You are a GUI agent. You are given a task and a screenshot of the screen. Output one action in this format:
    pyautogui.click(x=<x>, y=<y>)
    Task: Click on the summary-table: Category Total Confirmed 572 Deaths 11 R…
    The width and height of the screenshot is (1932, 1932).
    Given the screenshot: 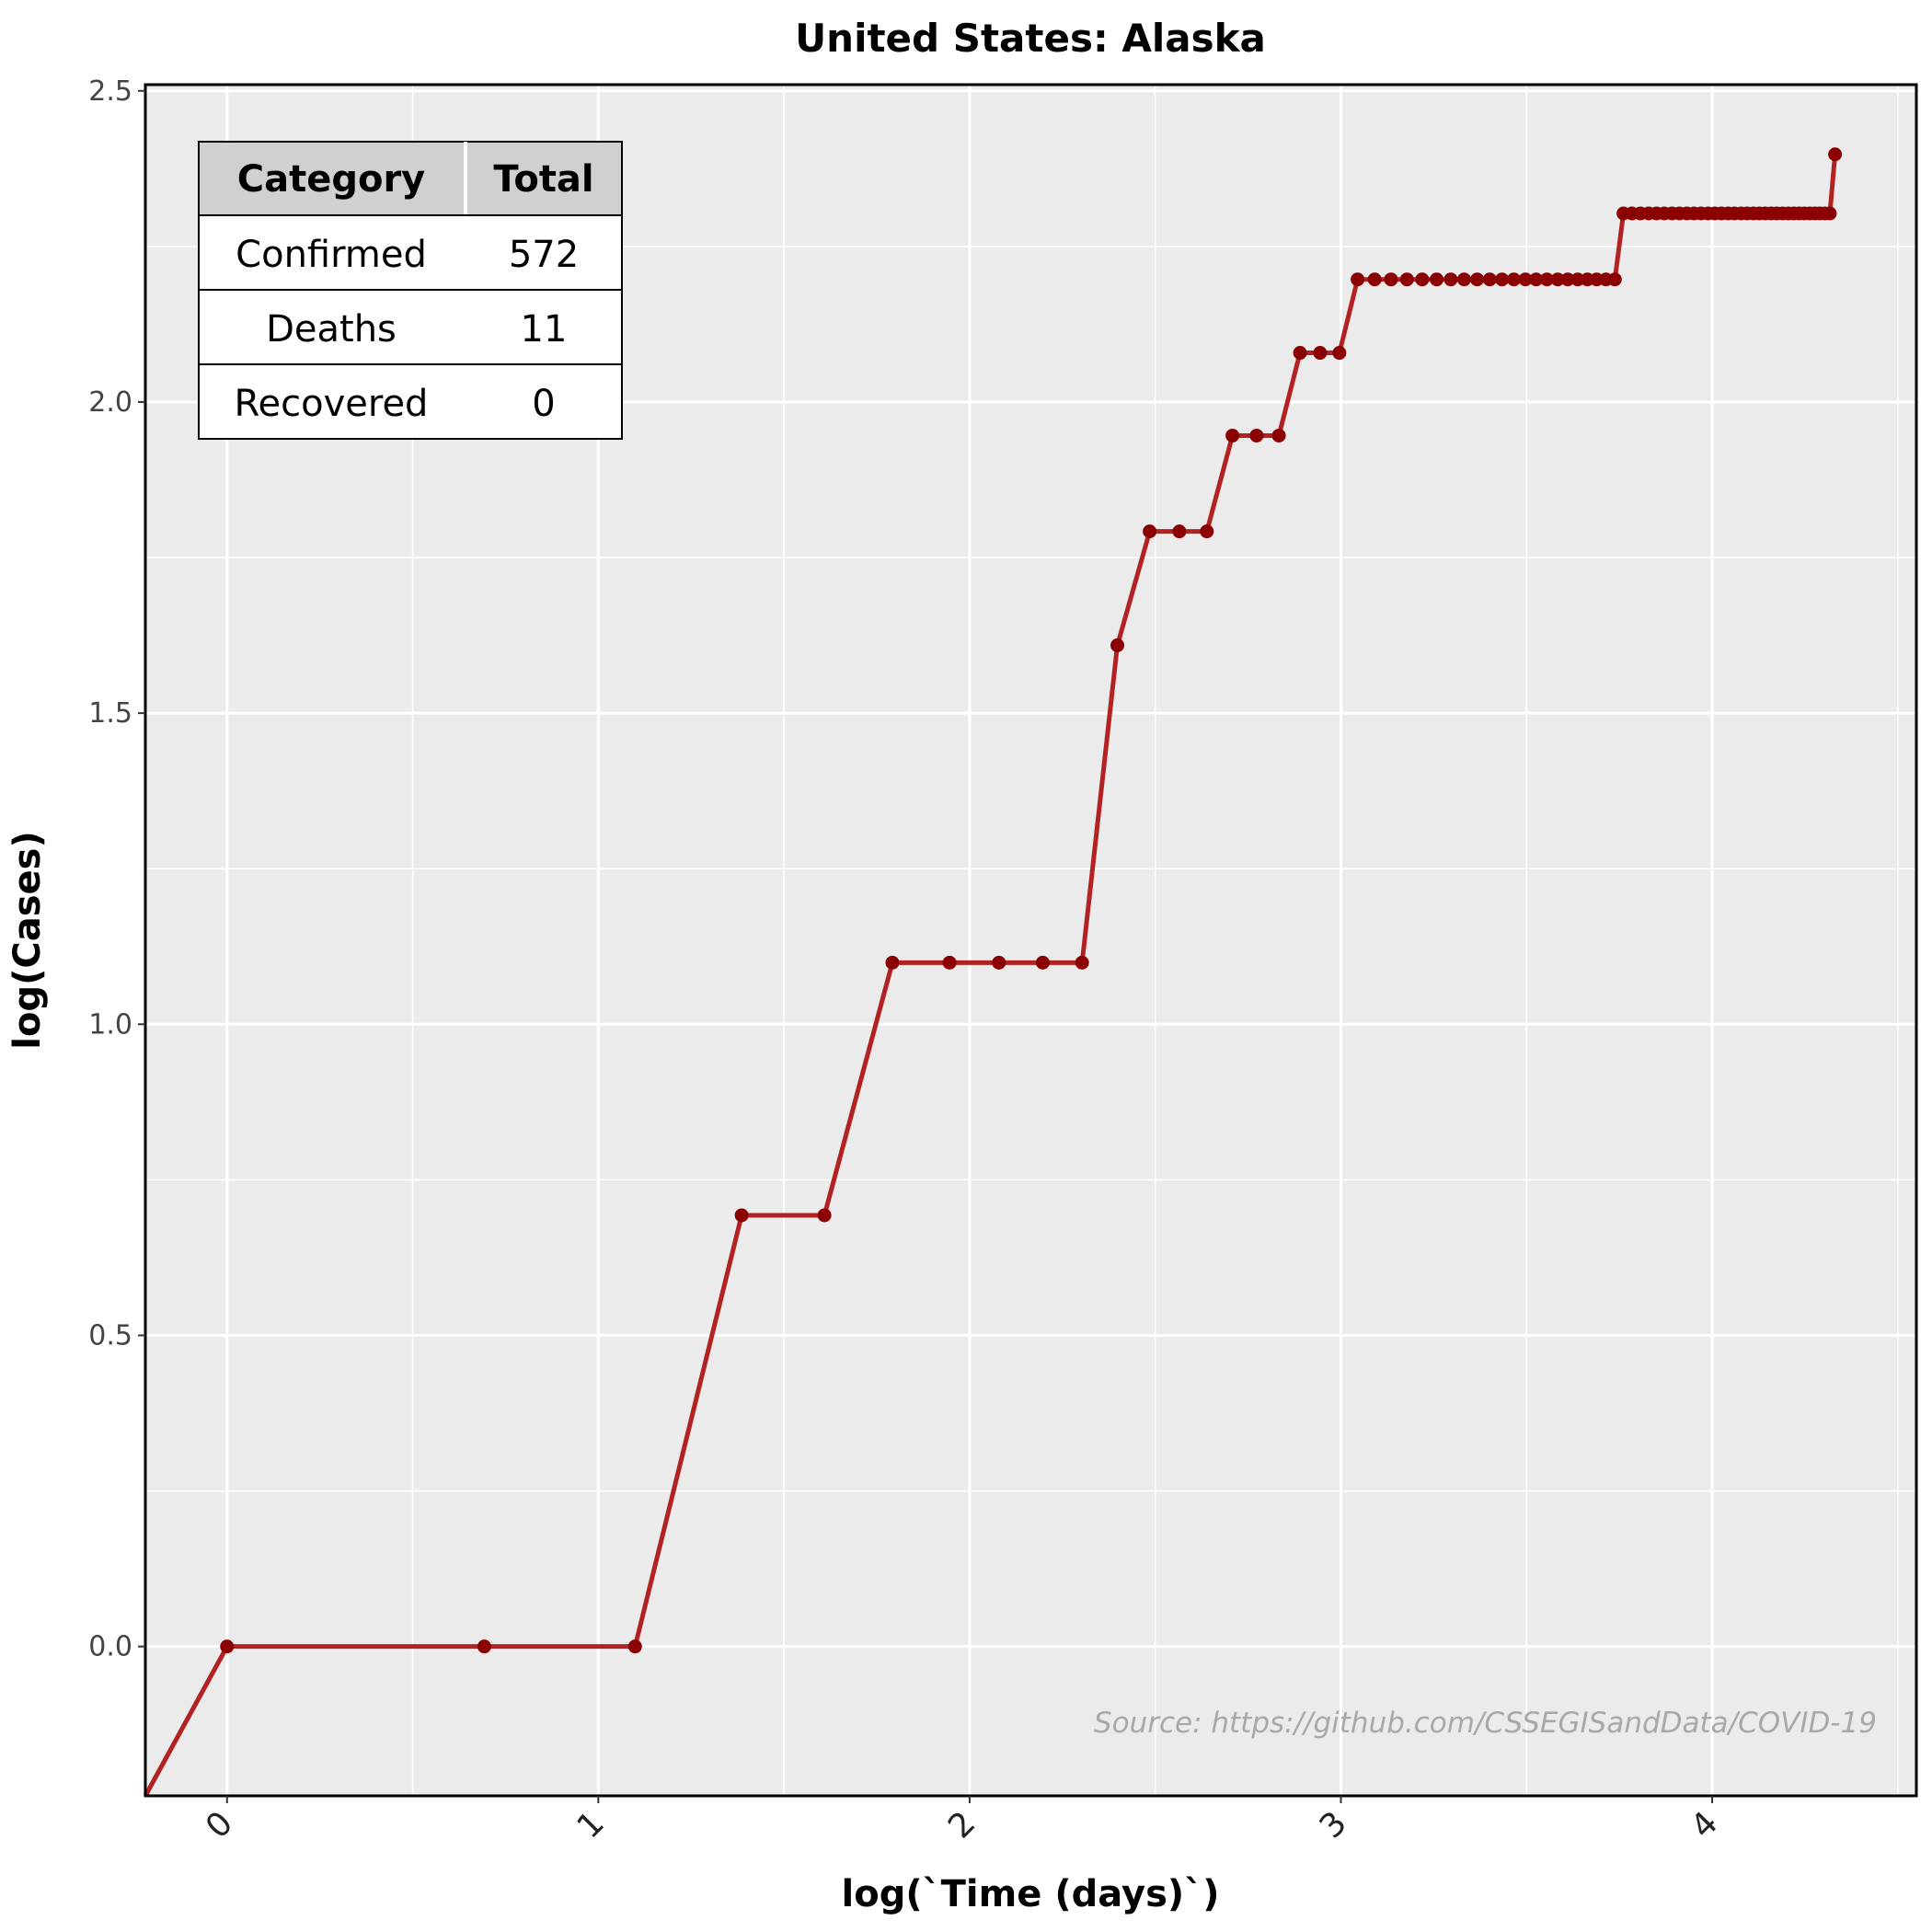 What is the action you would take?
    pyautogui.click(x=410, y=290)
    